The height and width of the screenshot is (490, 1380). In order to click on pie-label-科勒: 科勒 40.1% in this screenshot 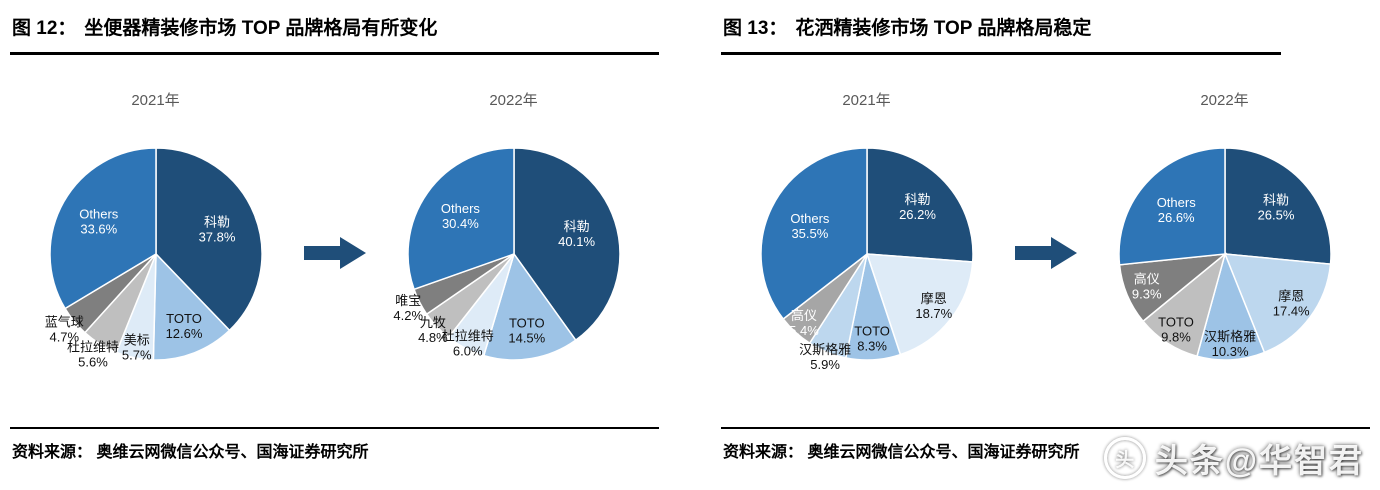, I will do `click(576, 234)`.